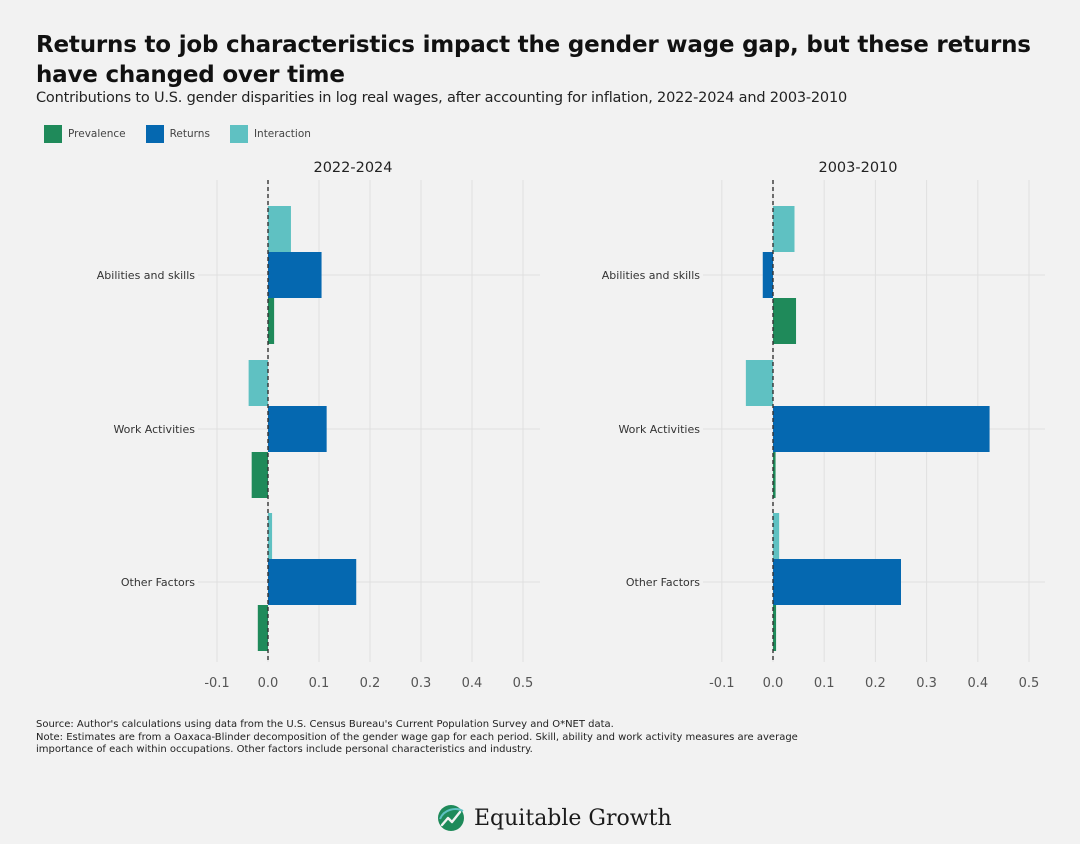  Describe the element at coordinates (824, 683) in the screenshot. I see `x-tick-label-p2: 0.1` at that location.